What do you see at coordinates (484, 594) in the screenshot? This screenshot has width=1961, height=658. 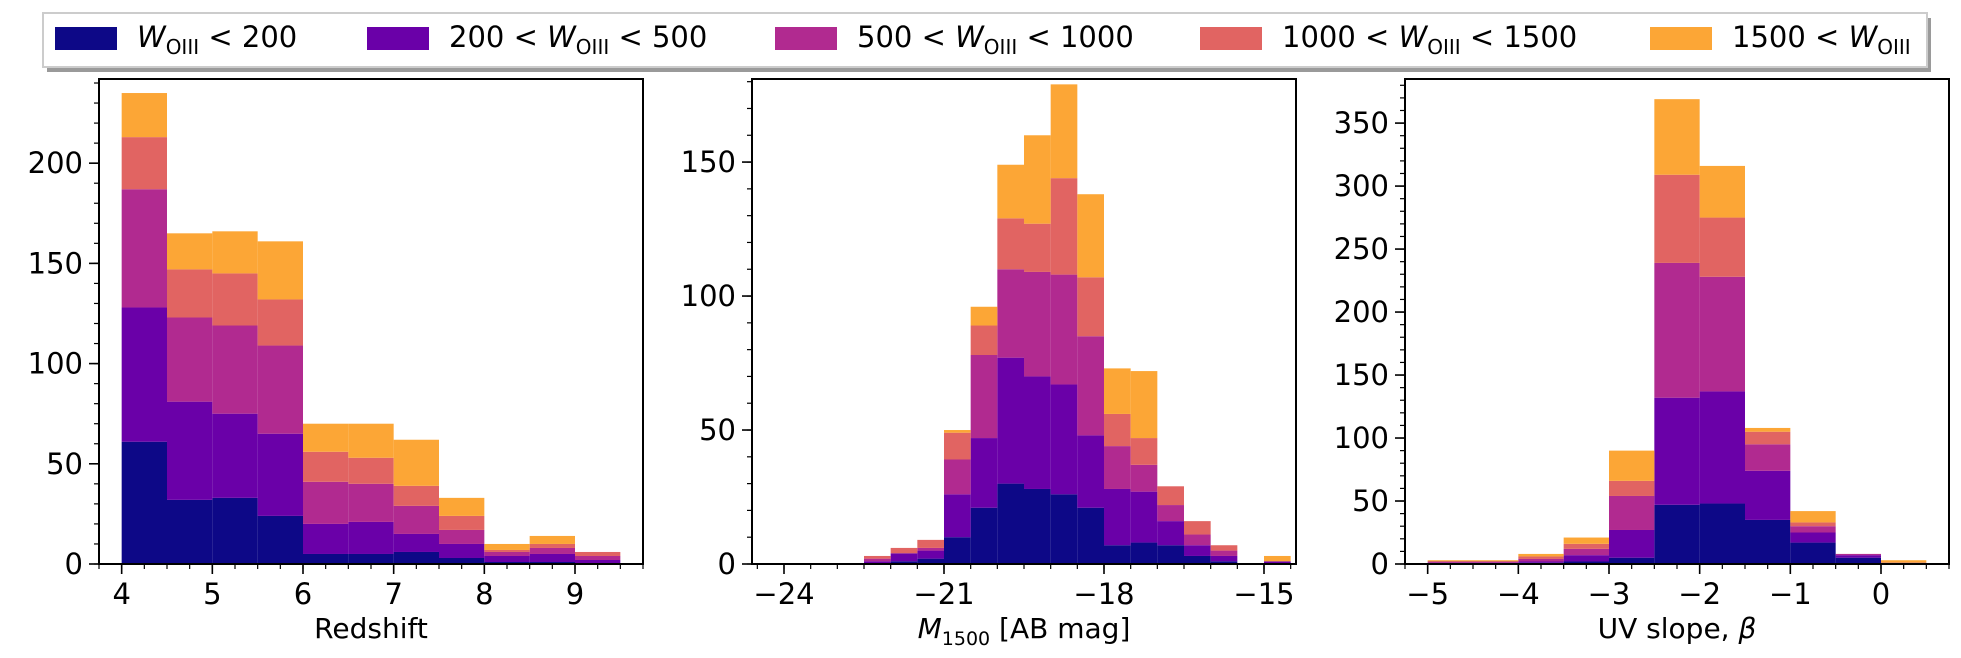 I see `x-tick-label: 8` at bounding box center [484, 594].